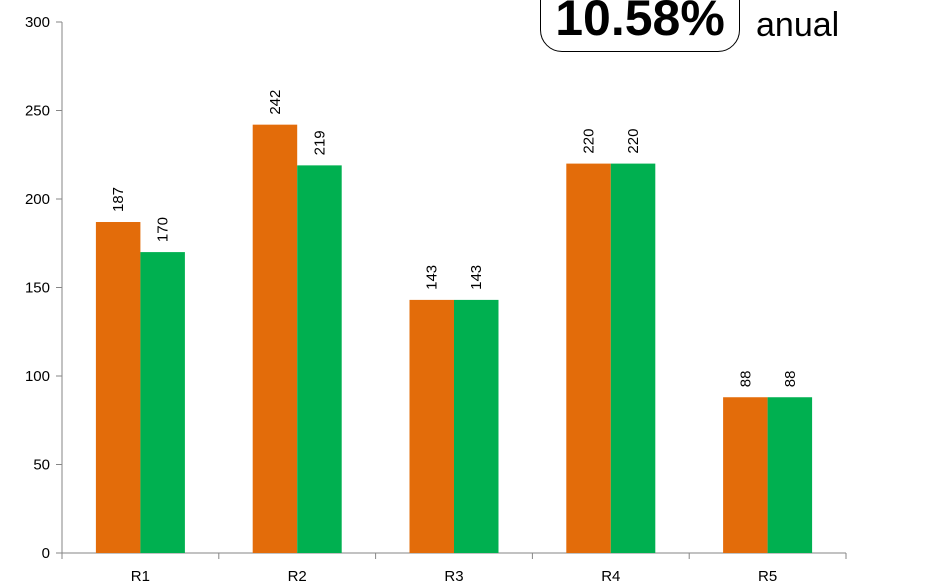 The height and width of the screenshot is (588, 941). What do you see at coordinates (275, 102) in the screenshot?
I see `data-label: 242` at bounding box center [275, 102].